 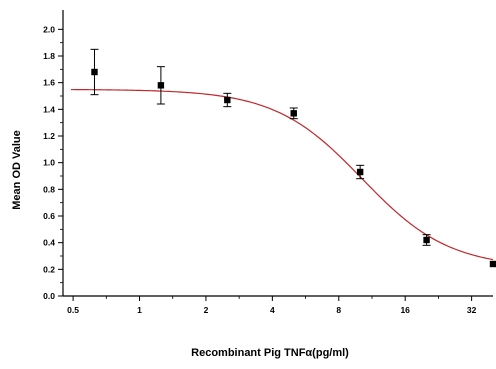 I want to click on y-tick-label: 1.0, so click(x=49, y=163).